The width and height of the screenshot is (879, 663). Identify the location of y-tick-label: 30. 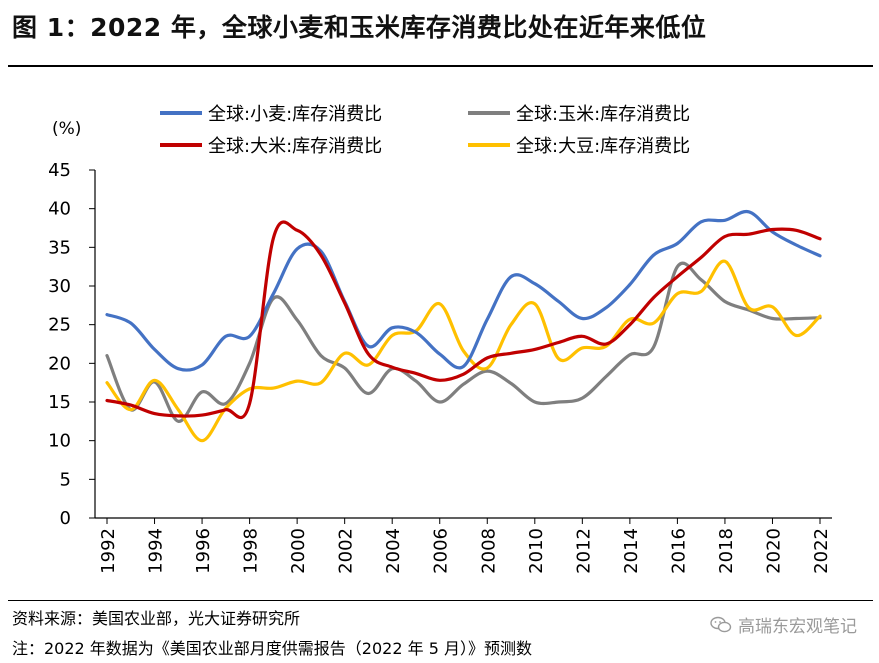
(59, 286).